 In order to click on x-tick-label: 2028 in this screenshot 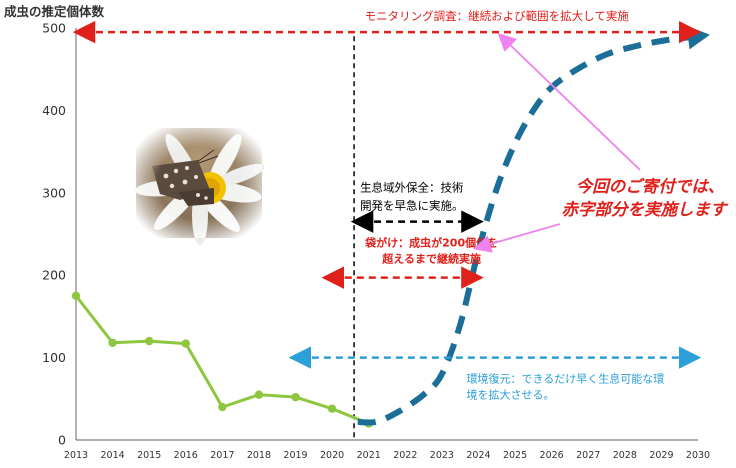, I will do `click(625, 455)`.